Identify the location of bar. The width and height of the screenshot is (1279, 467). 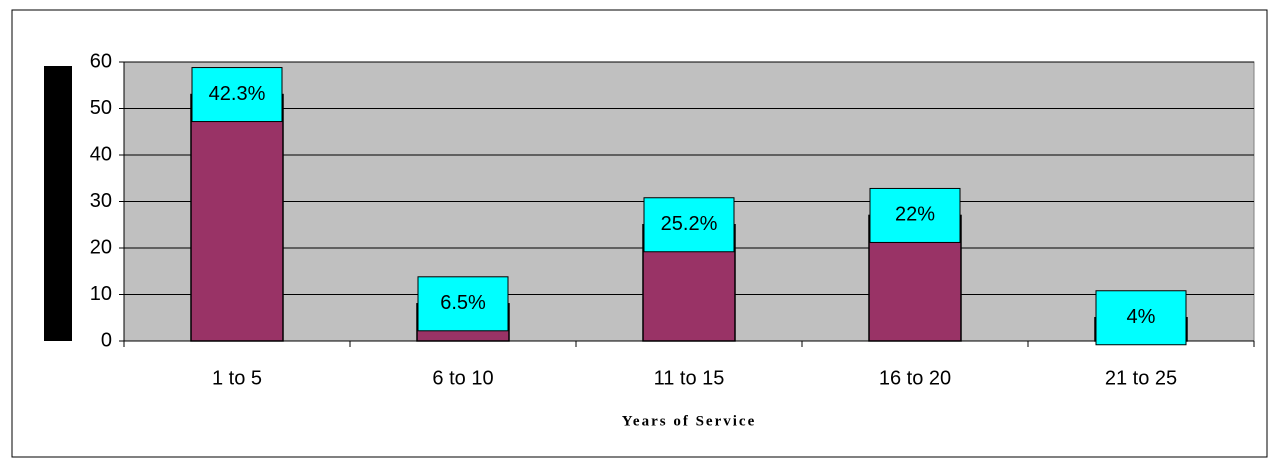
(237, 217).